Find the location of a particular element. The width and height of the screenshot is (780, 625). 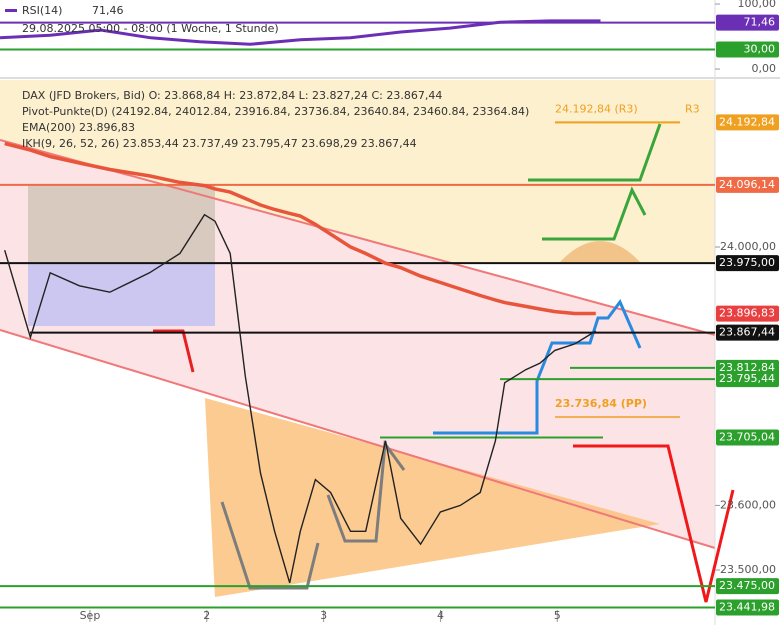

level-label: 24.192,84 is located at coordinates (747, 121).